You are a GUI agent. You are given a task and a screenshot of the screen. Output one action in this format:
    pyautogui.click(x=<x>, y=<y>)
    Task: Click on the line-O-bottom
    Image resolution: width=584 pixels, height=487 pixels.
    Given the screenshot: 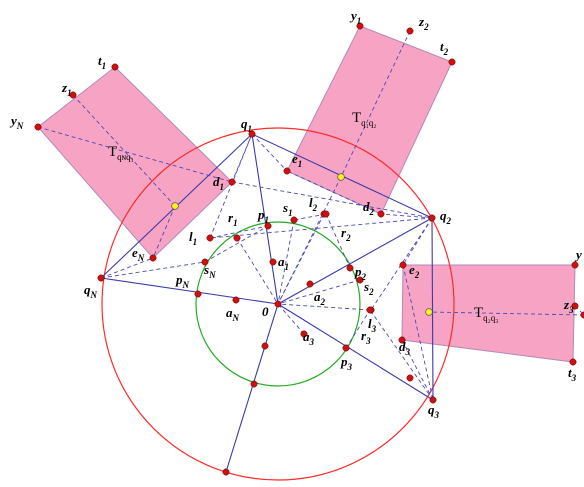 What is the action you would take?
    pyautogui.click(x=252, y=388)
    